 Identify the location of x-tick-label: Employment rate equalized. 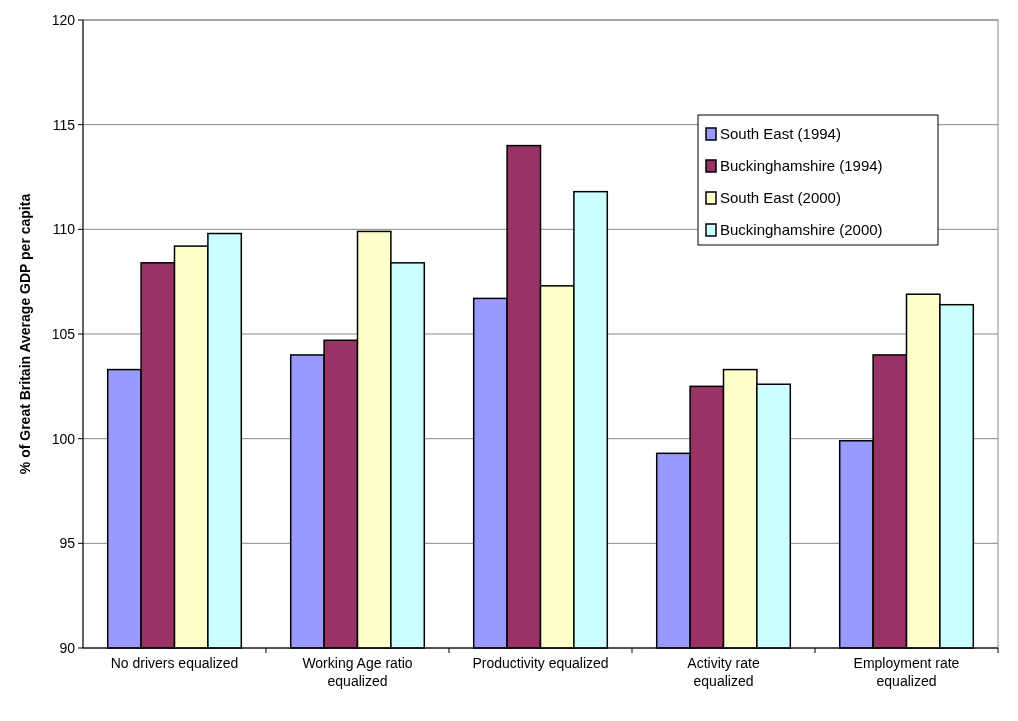
(906, 672).